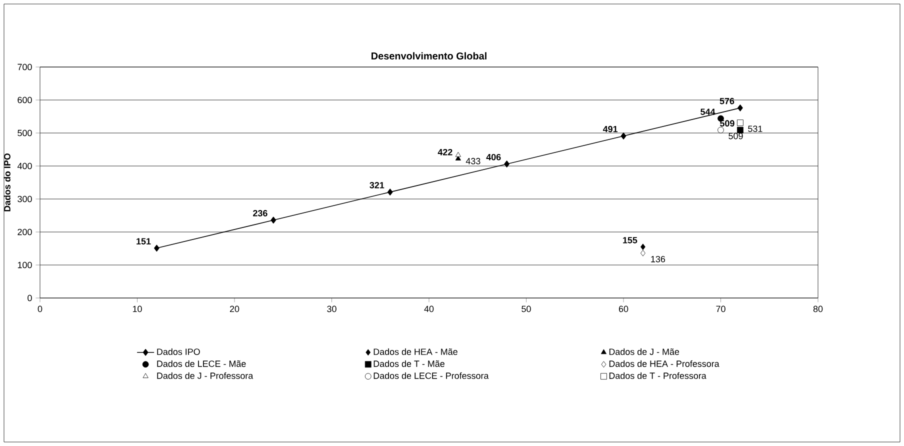 Image resolution: width=904 pixels, height=446 pixels. What do you see at coordinates (431, 375) in the screenshot?
I see `legend-label: Dados de LECE - Professora` at bounding box center [431, 375].